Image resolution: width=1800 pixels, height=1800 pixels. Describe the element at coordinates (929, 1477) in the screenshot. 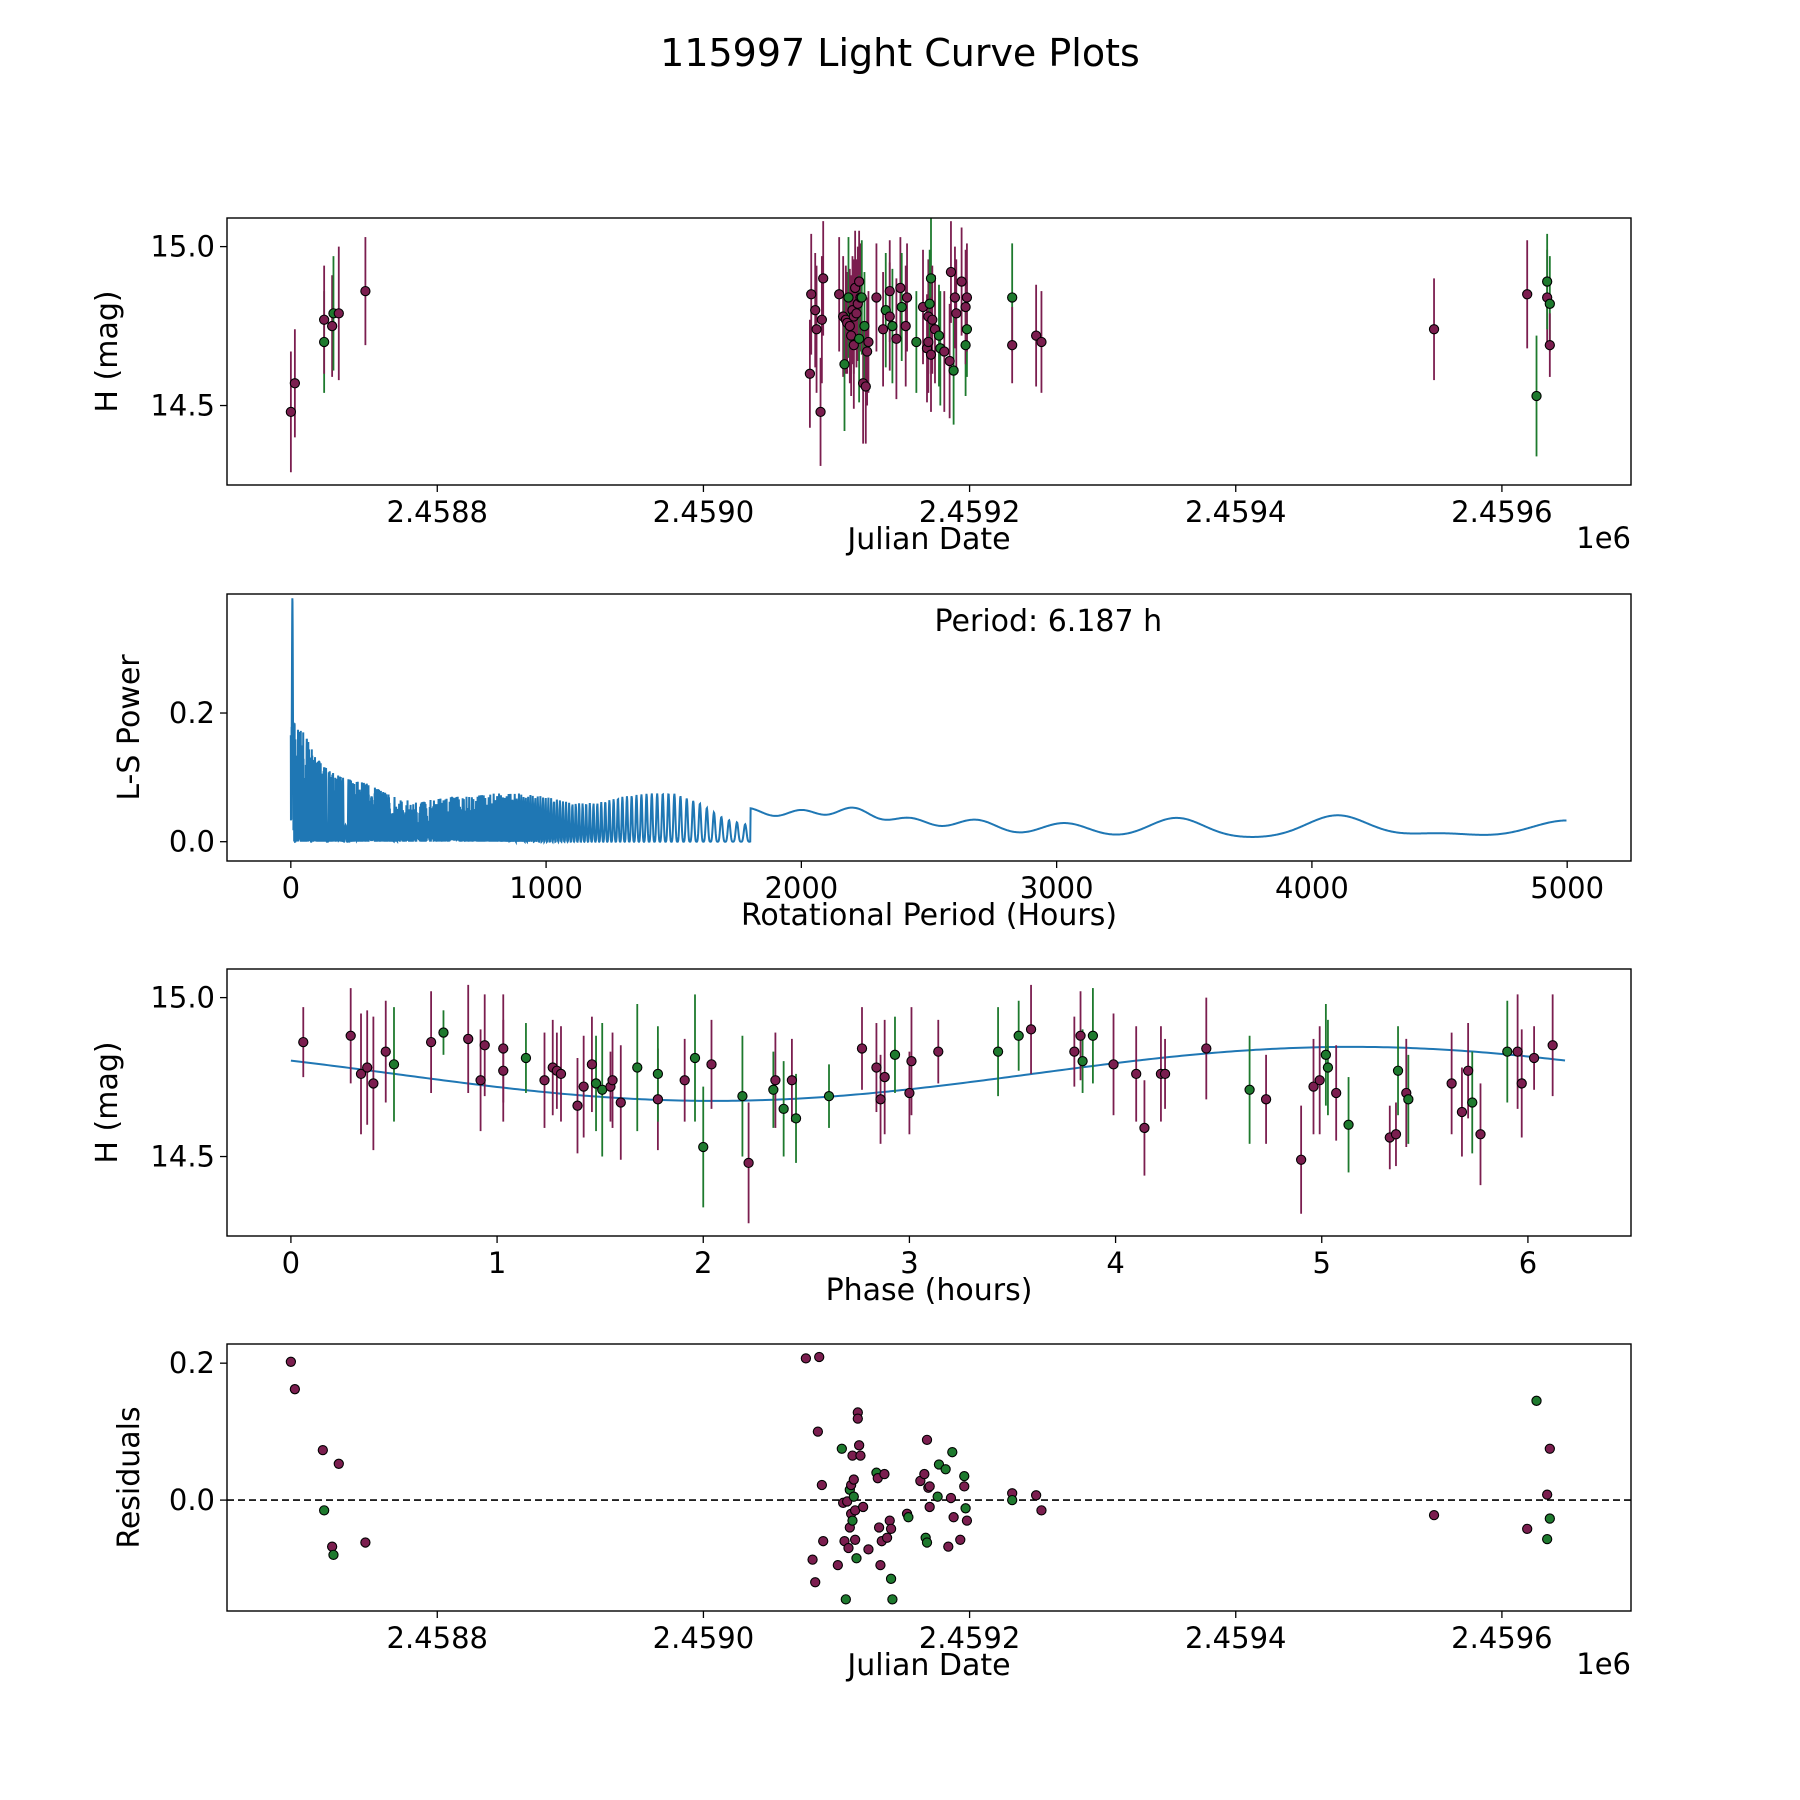

I see `residuals-axes-frame` at that location.